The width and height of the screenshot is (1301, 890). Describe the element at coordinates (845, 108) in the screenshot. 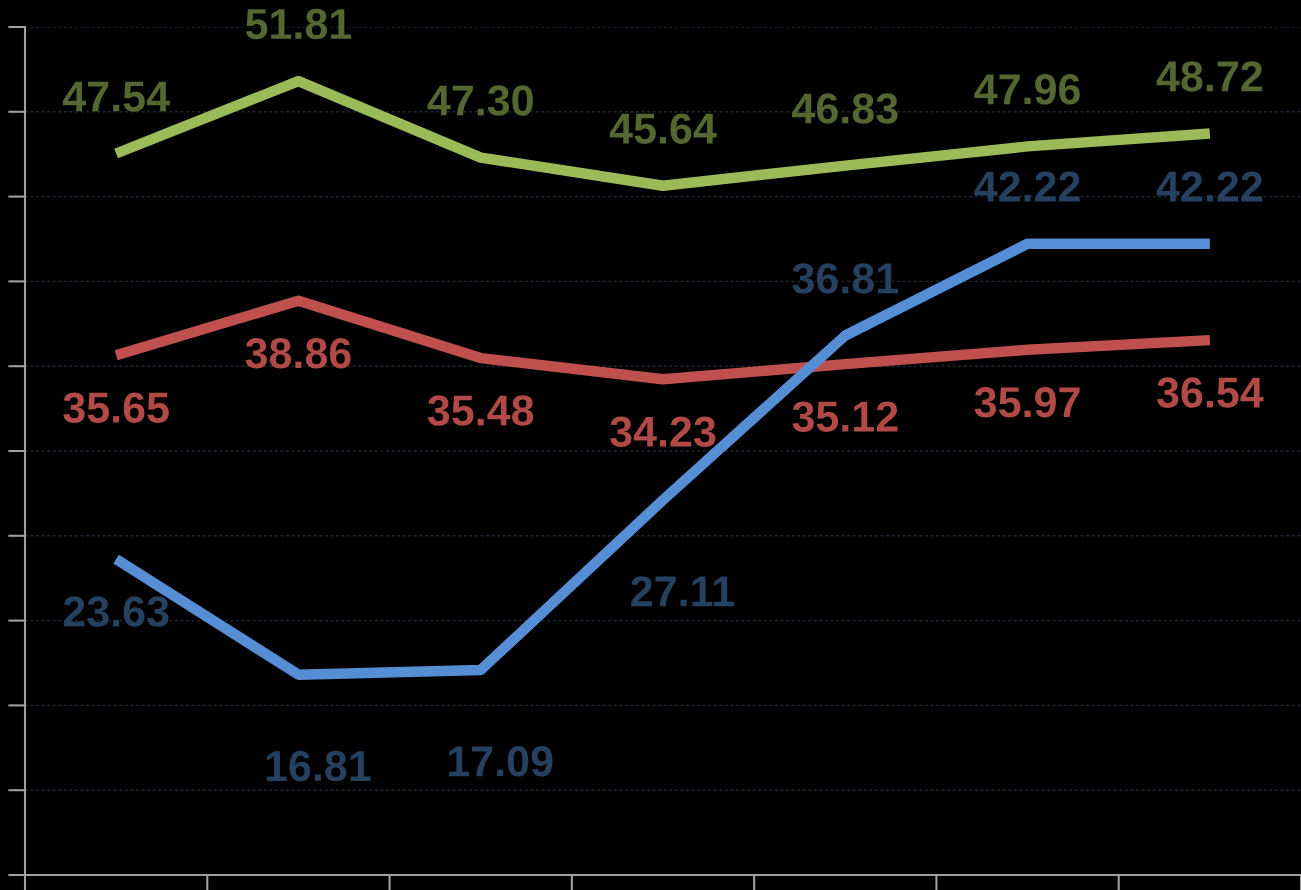

I see `data-label: 46.83` at that location.